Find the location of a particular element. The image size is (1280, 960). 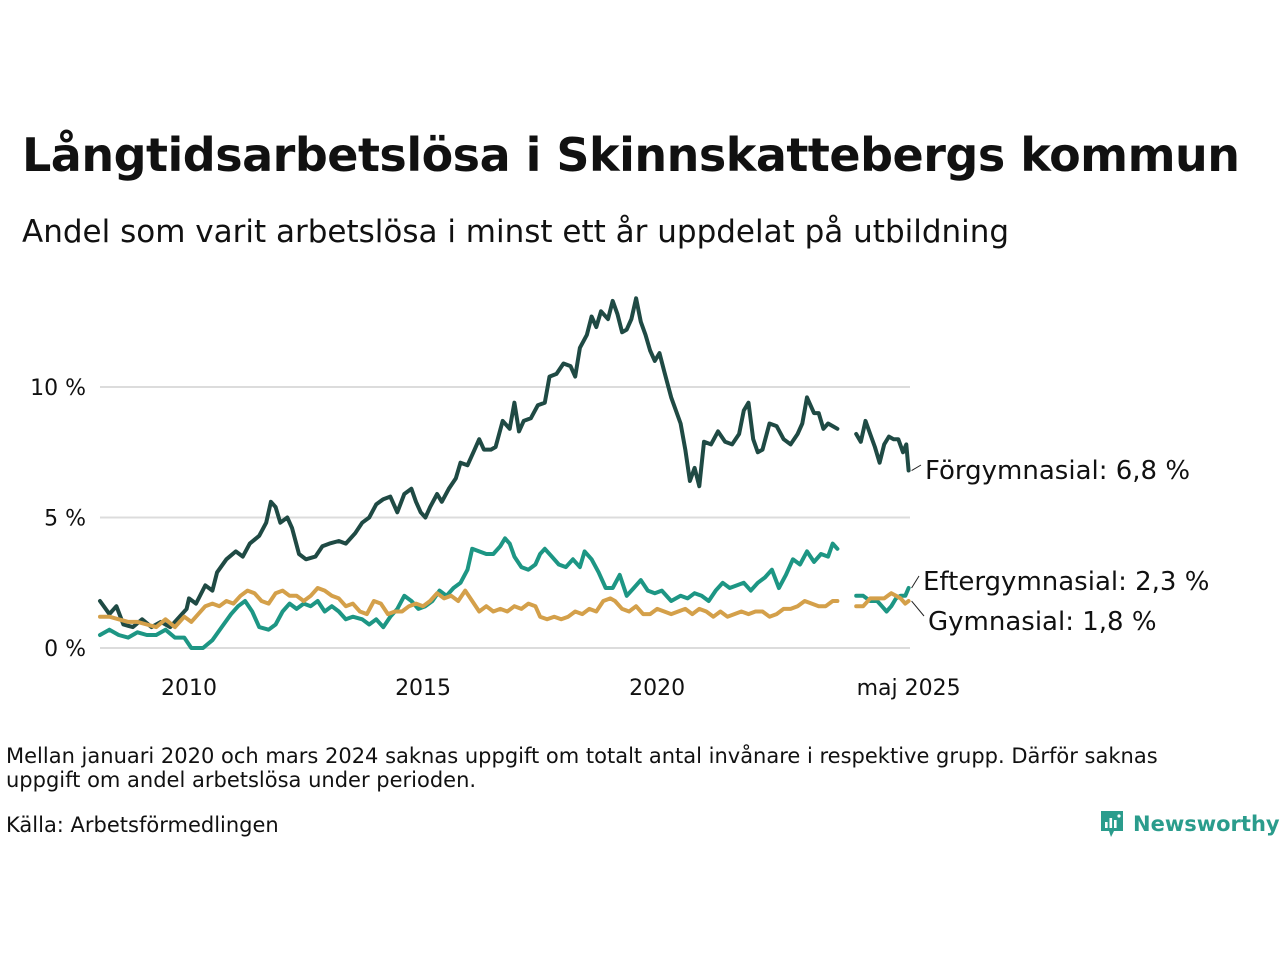

series-line-förgymnasial-1 is located at coordinates (882, 445).